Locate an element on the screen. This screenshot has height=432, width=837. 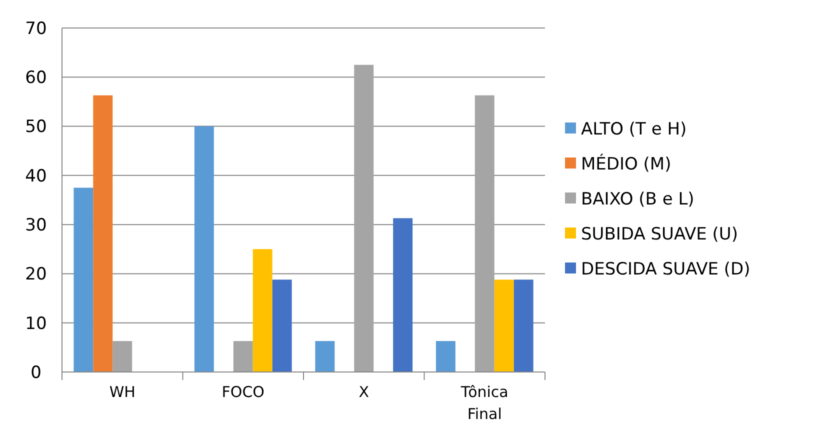
y-tick-label: 0 is located at coordinates (36, 372).